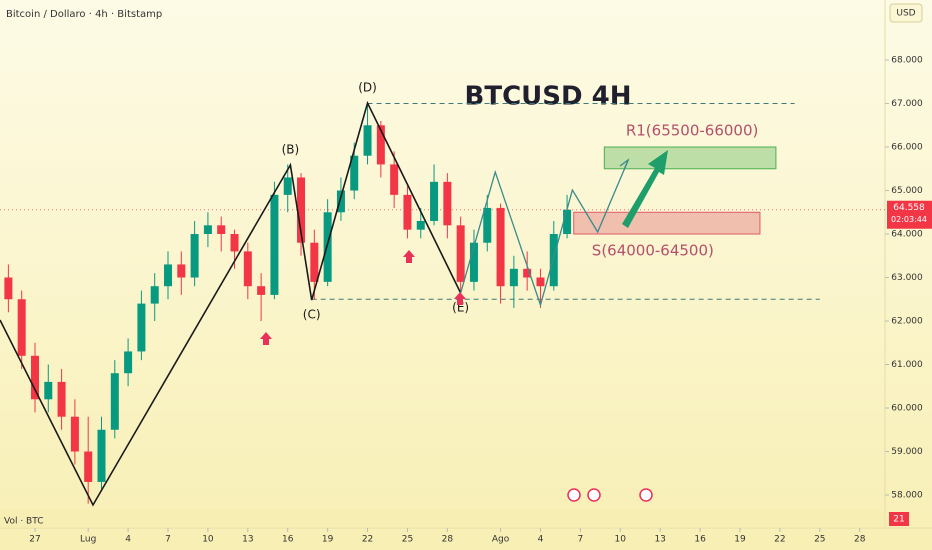 Image resolution: width=932 pixels, height=550 pixels. What do you see at coordinates (407, 540) in the screenshot?
I see `x-tick-label: 25` at bounding box center [407, 540].